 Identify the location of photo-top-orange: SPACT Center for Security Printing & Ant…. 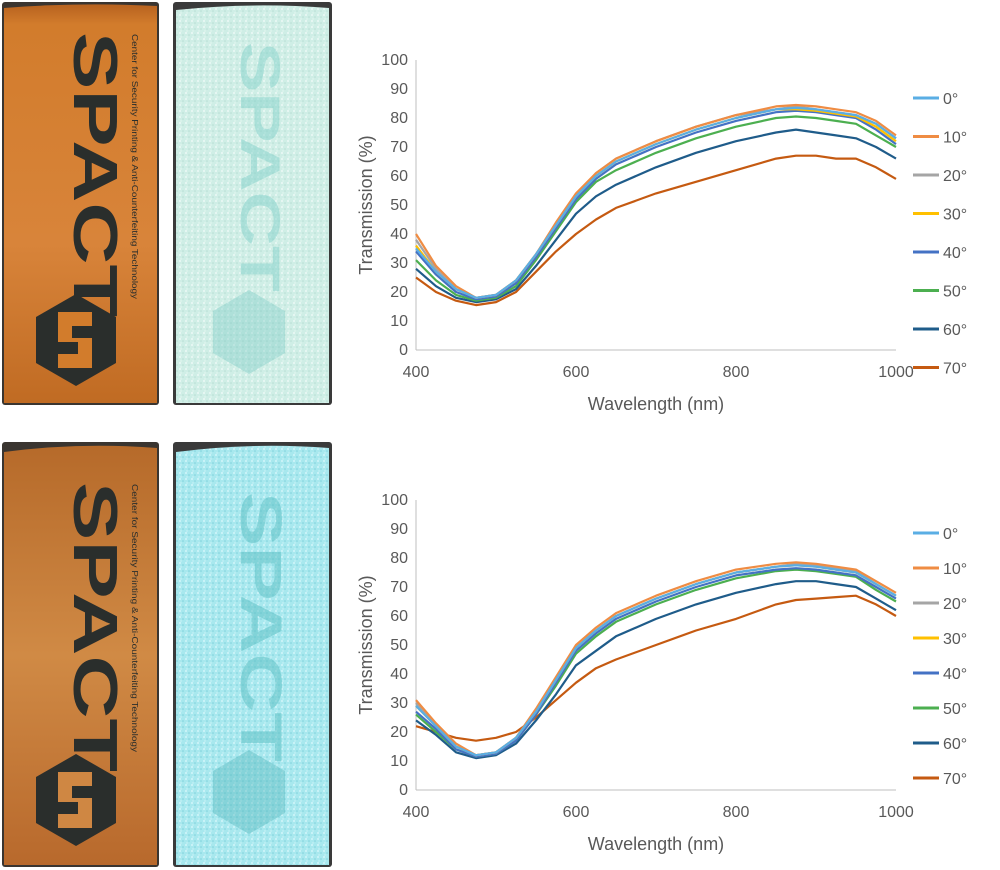
(80, 203).